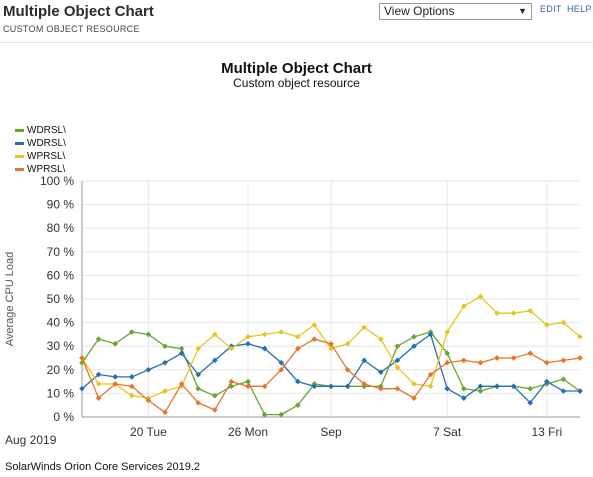 The image size is (593, 477). What do you see at coordinates (455, 11) in the screenshot?
I see `view-options-select: View Options ▼` at bounding box center [455, 11].